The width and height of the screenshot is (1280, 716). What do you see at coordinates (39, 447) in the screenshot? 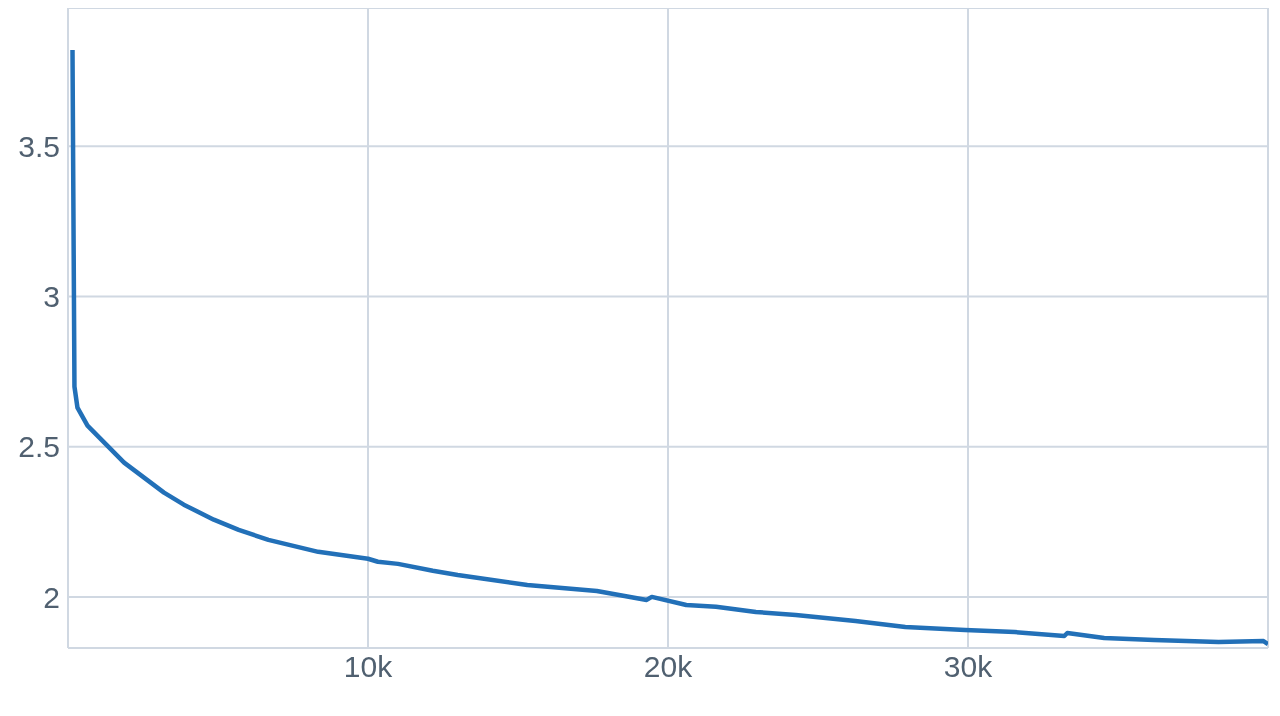
I see `y-tick-label: 2.5` at bounding box center [39, 447].